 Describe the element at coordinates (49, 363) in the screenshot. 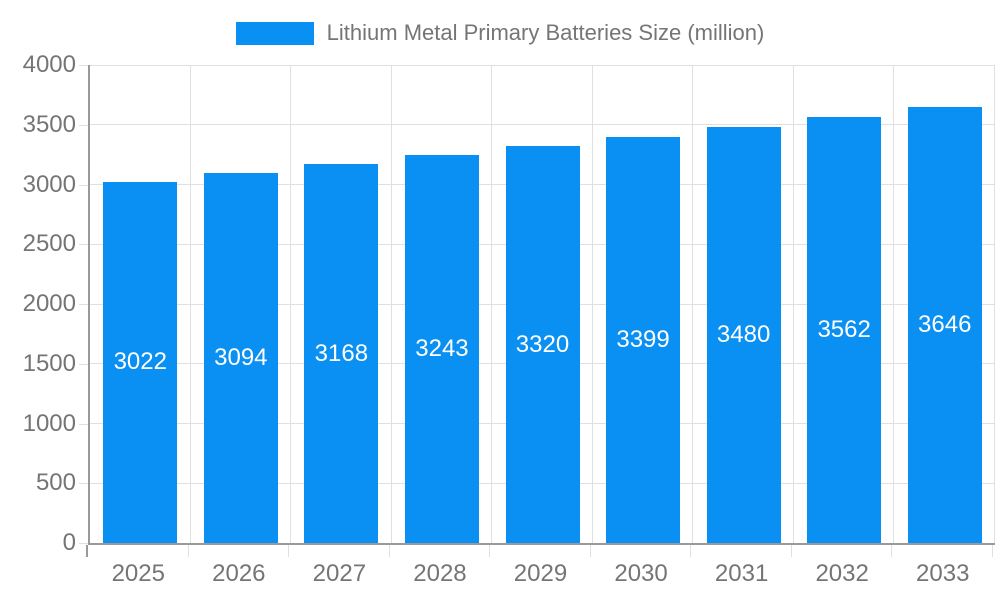

I see `y-axis-tick-label: 1500` at that location.